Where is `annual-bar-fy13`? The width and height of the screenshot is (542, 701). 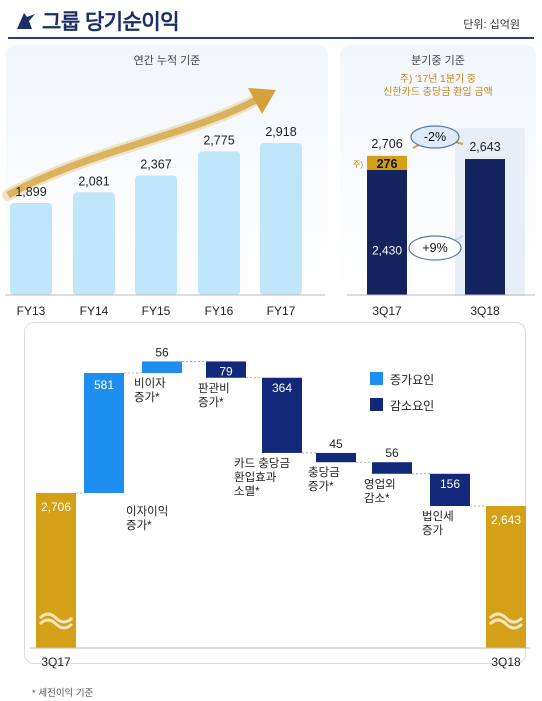 annual-bar-fy13 is located at coordinates (31, 249).